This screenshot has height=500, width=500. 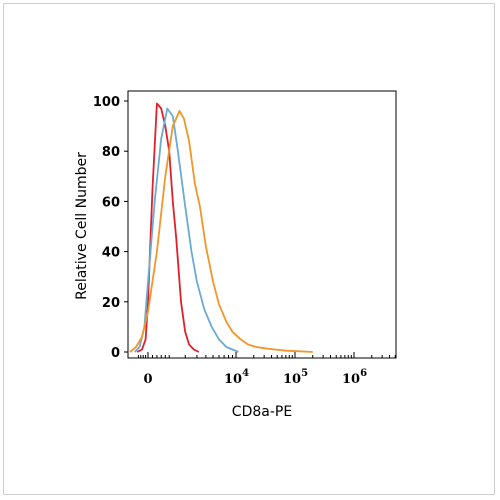 I want to click on y-axis: 0 20 40 60 80 100, so click(x=110, y=228).